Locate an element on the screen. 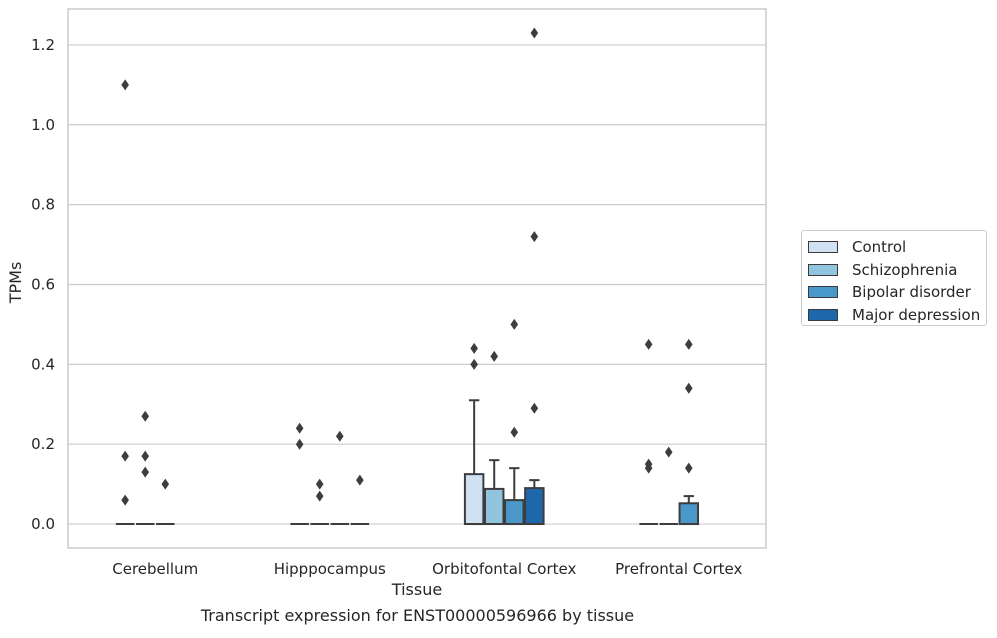  x-tick-label: Orbitofontal Cortex is located at coordinates (504, 569).